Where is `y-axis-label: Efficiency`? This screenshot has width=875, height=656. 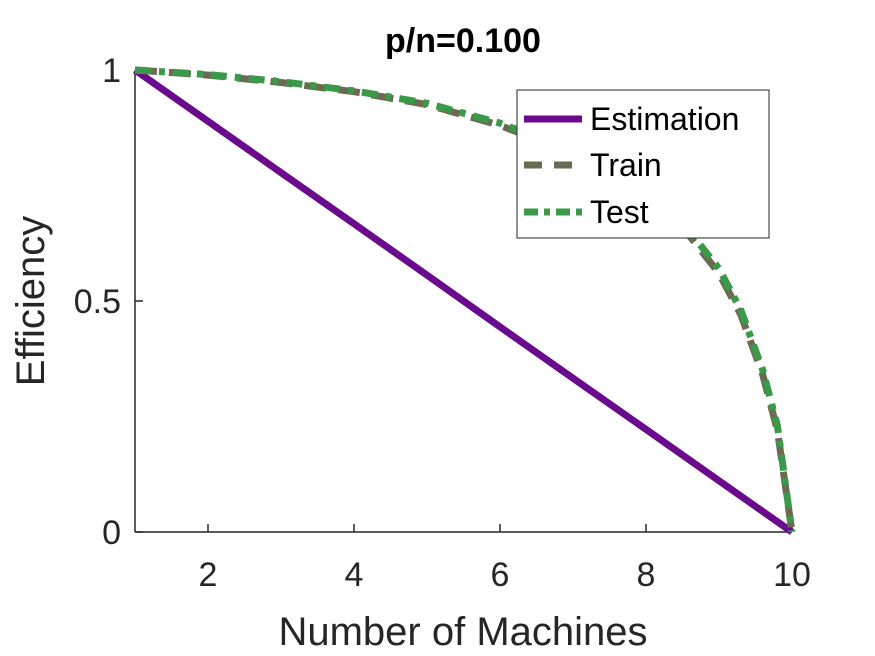 y-axis-label: Efficiency is located at coordinates (31, 301).